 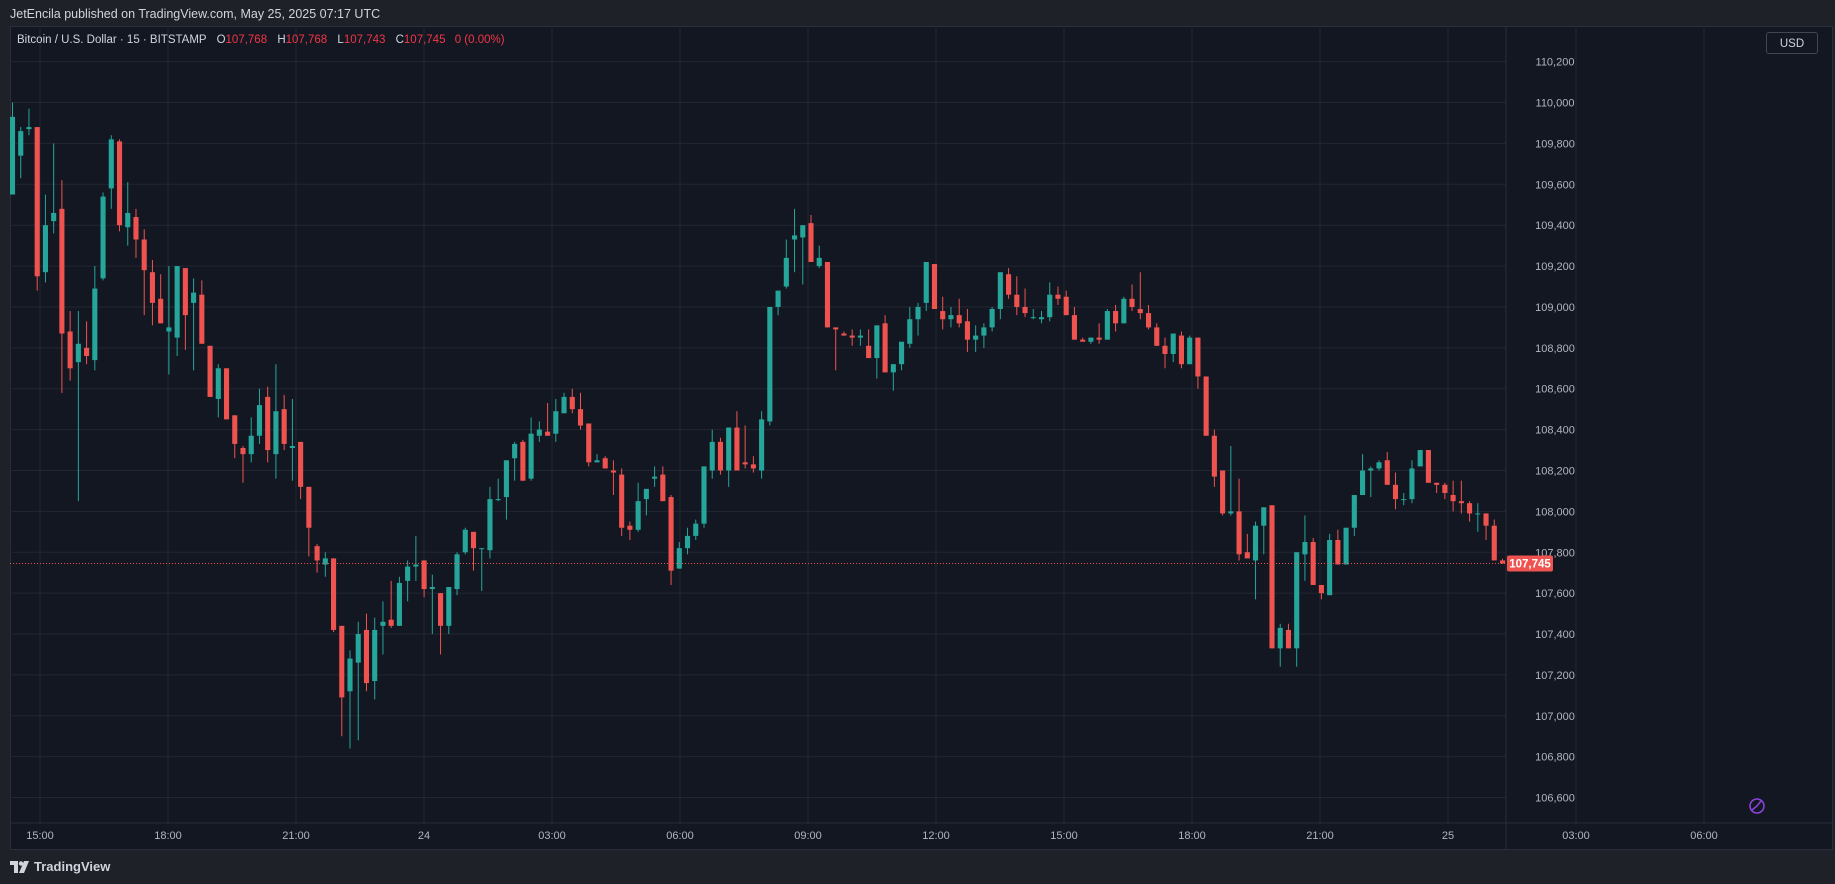 I want to click on high-label: H, so click(x=281, y=40).